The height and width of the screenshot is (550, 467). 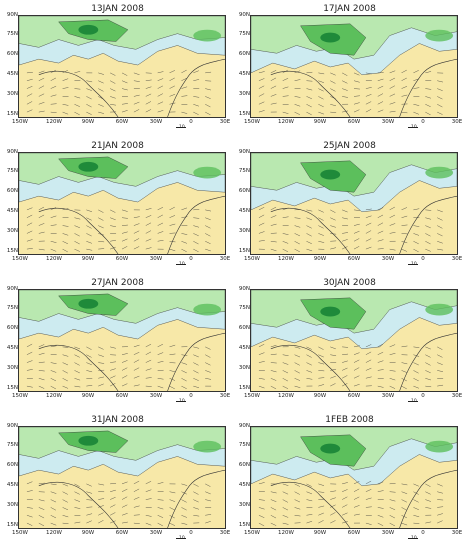 I want to click on map-area, so click(x=354, y=477).